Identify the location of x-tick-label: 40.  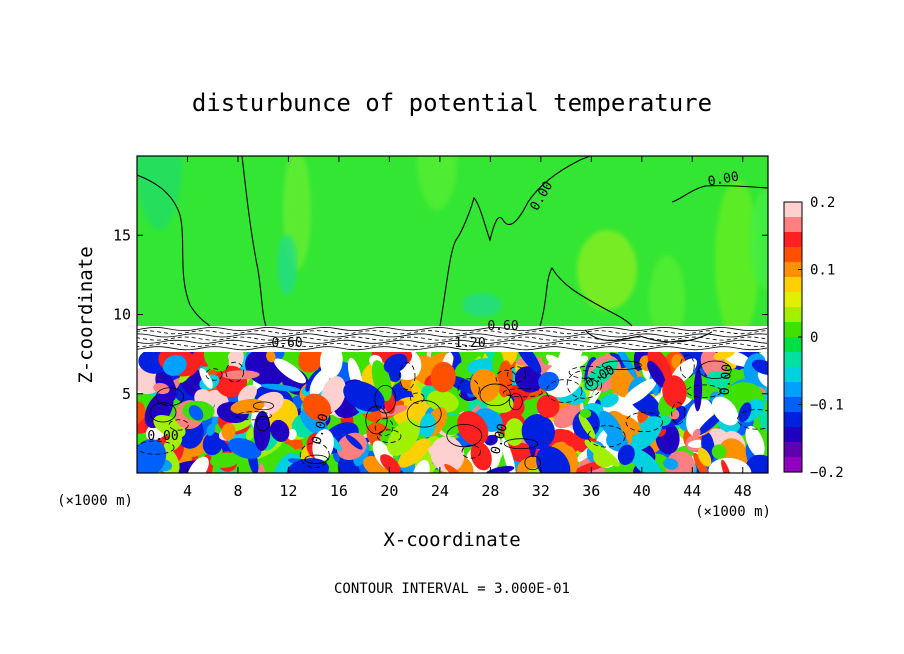
(642, 491).